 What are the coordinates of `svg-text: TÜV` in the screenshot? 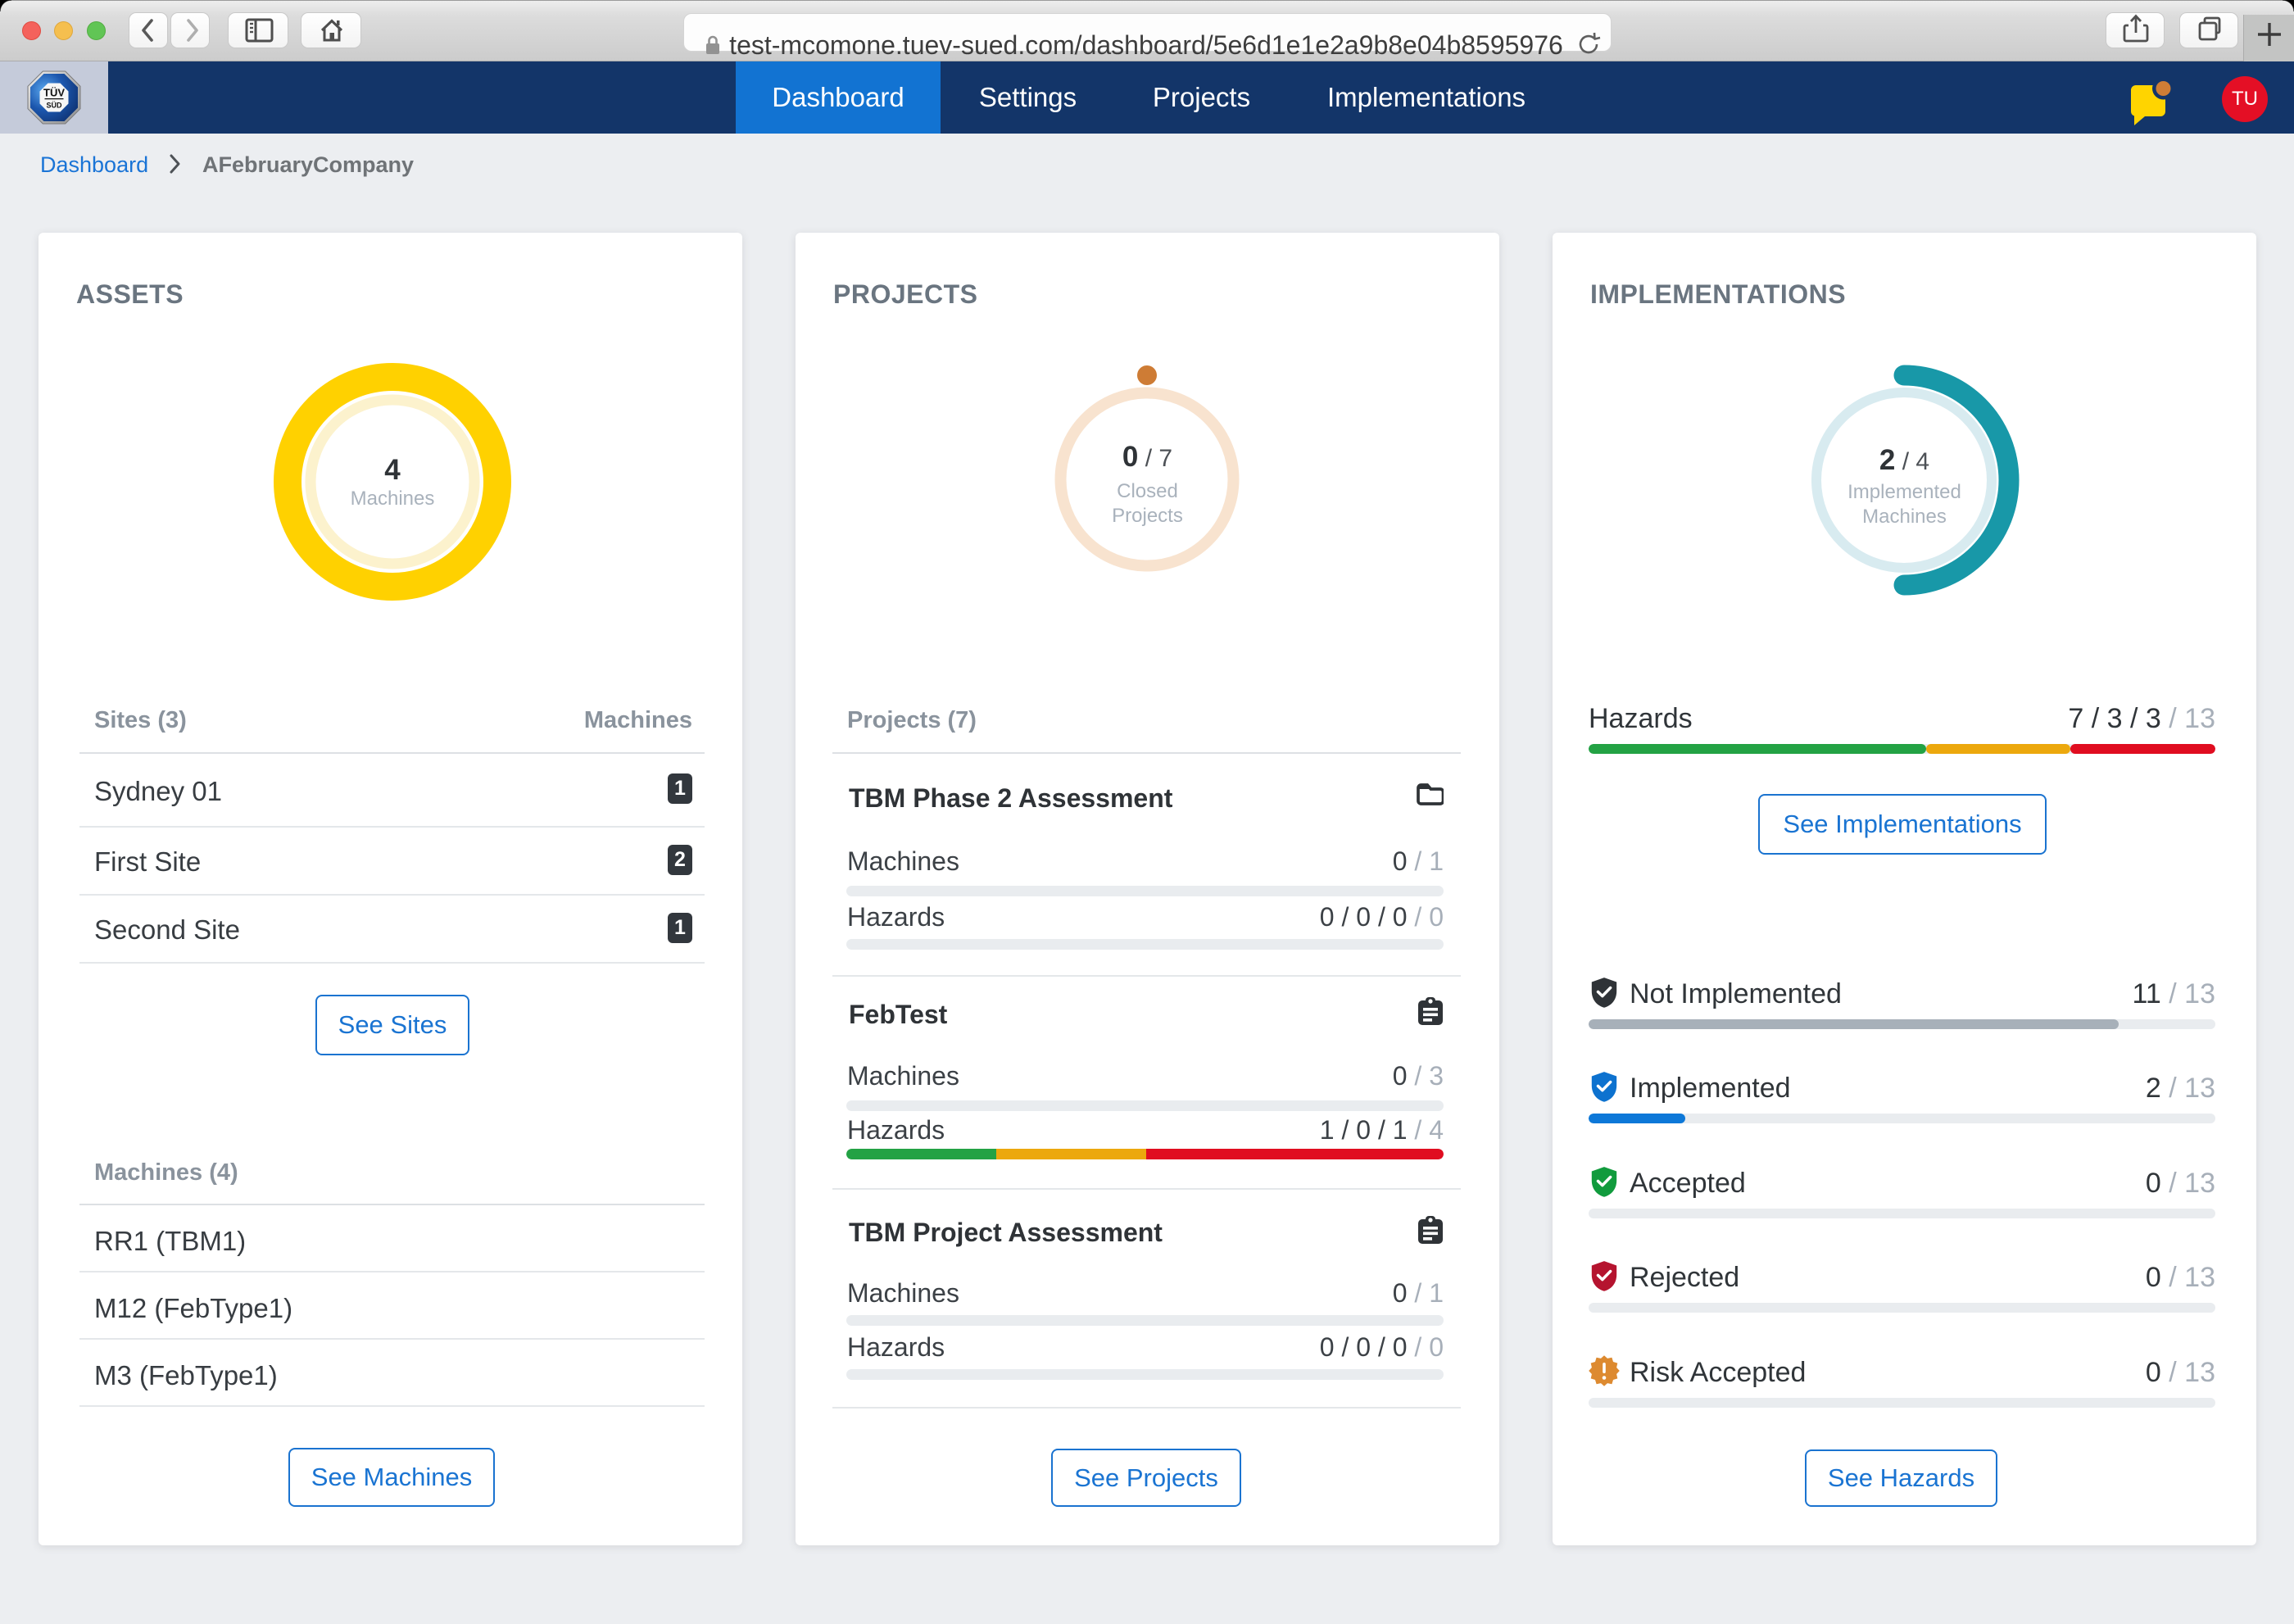 It's located at (54, 93).